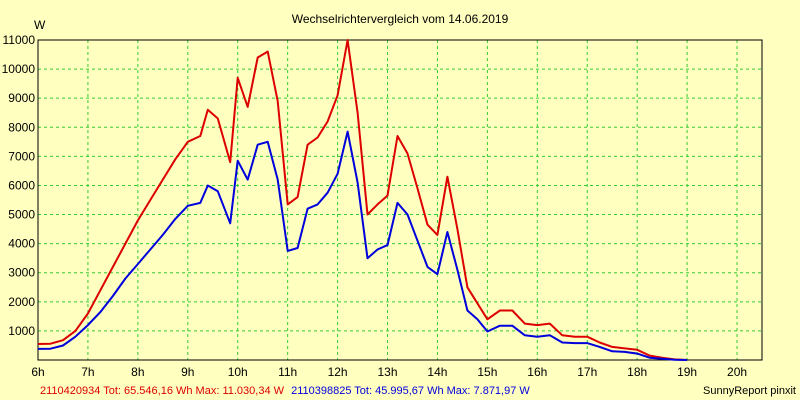  What do you see at coordinates (21, 273) in the screenshot?
I see `y-tick-label: 3000` at bounding box center [21, 273].